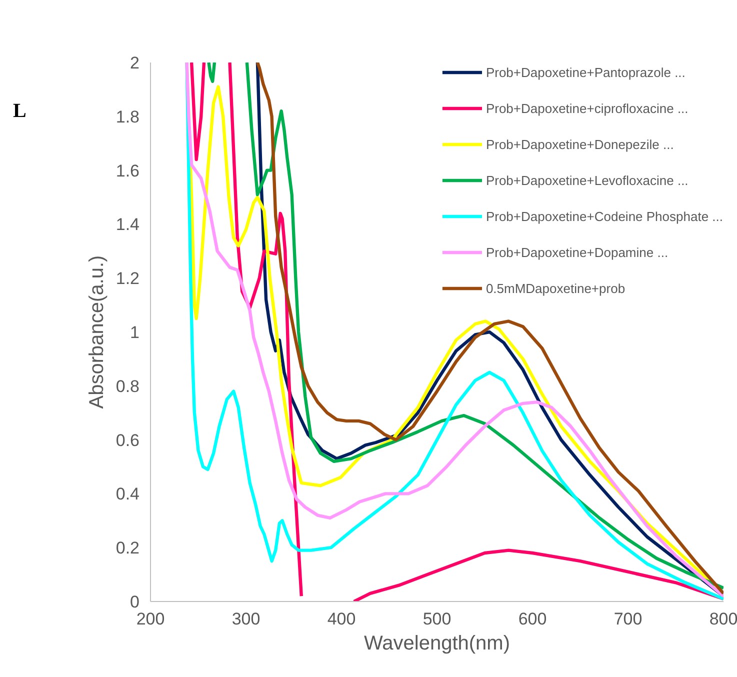  Describe the element at coordinates (437, 643) in the screenshot. I see `x-axis-title: Wavelength(nm)` at that location.